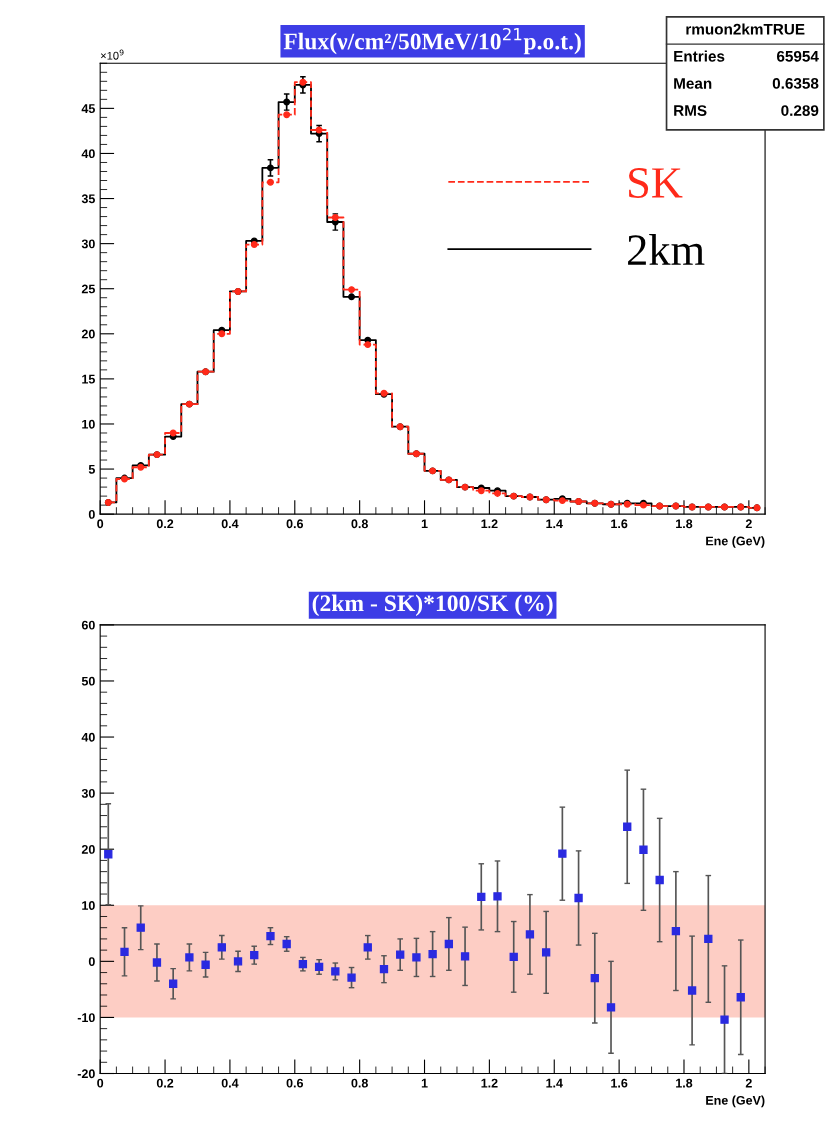  Describe the element at coordinates (91, 469) in the screenshot. I see `y-tick-label: 5` at that location.